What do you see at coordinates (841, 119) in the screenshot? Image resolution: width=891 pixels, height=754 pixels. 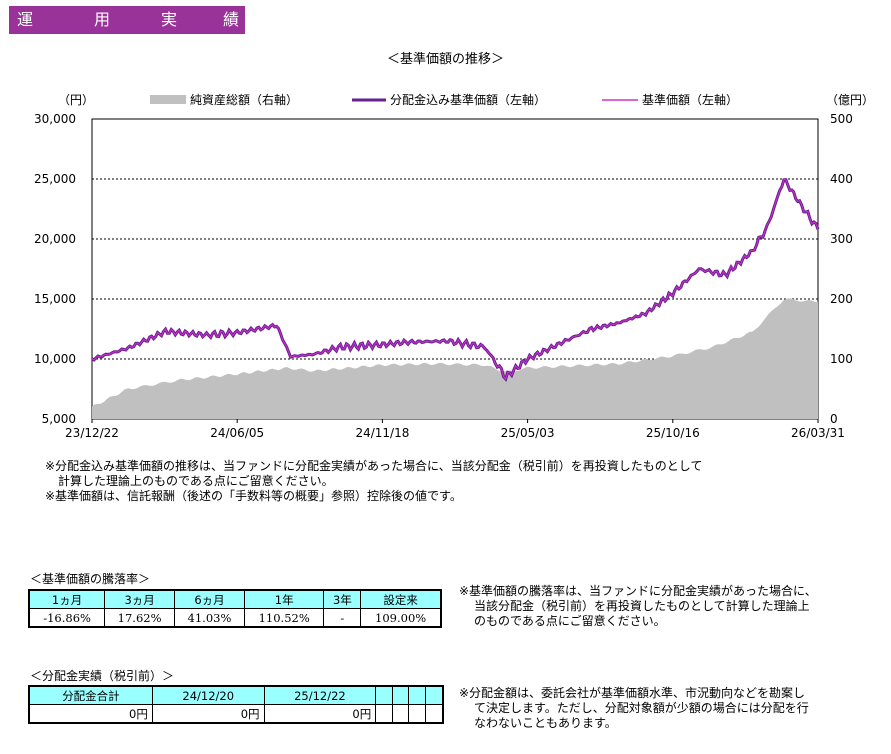 I see `right-tick-label: 500` at bounding box center [841, 119].